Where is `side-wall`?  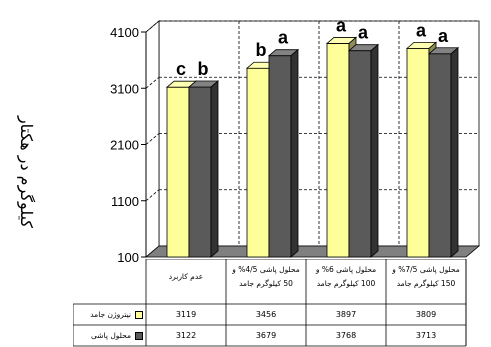 side-wall is located at coordinates (152, 139).